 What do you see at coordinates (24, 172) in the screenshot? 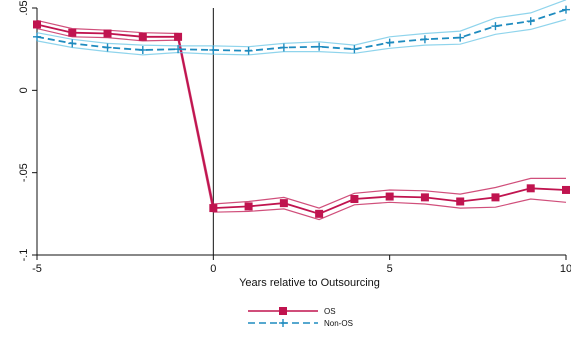
I see `y-tick-label: -.05` at bounding box center [24, 172].